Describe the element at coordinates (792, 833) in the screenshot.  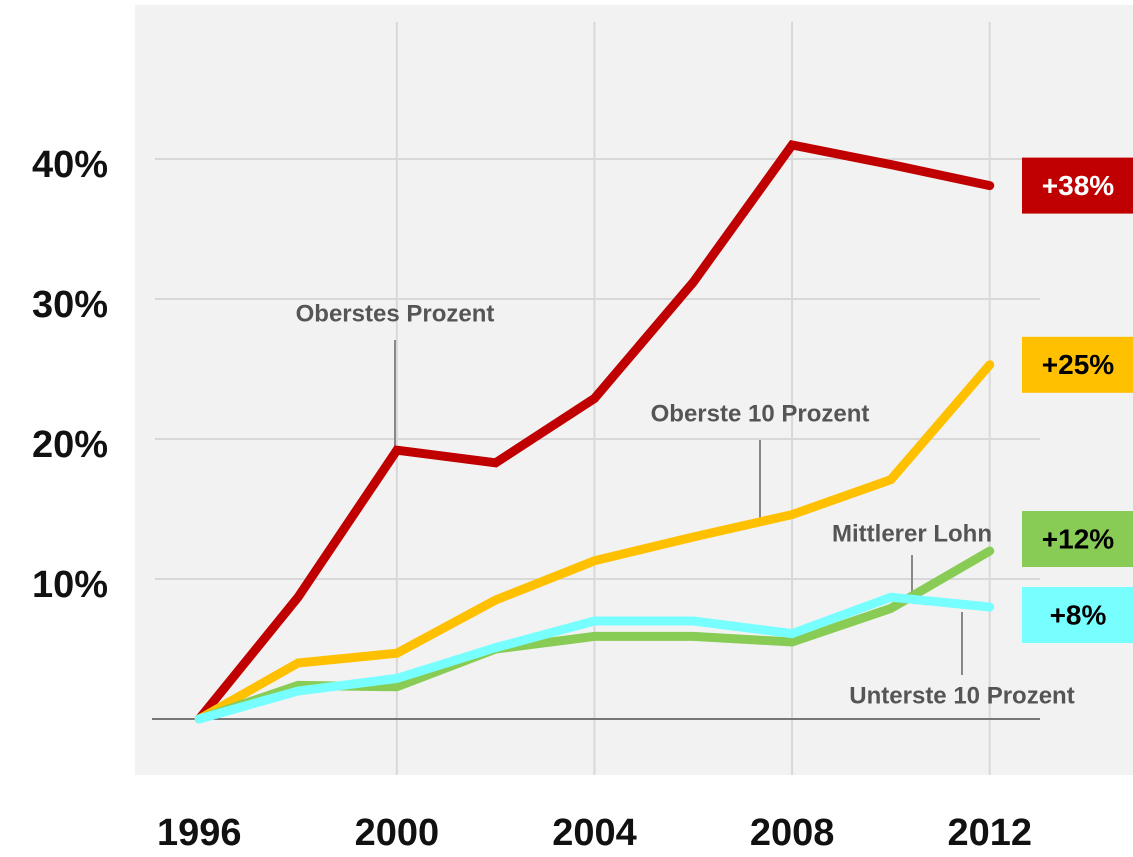
I see `x-tick-label: 2008` at that location.